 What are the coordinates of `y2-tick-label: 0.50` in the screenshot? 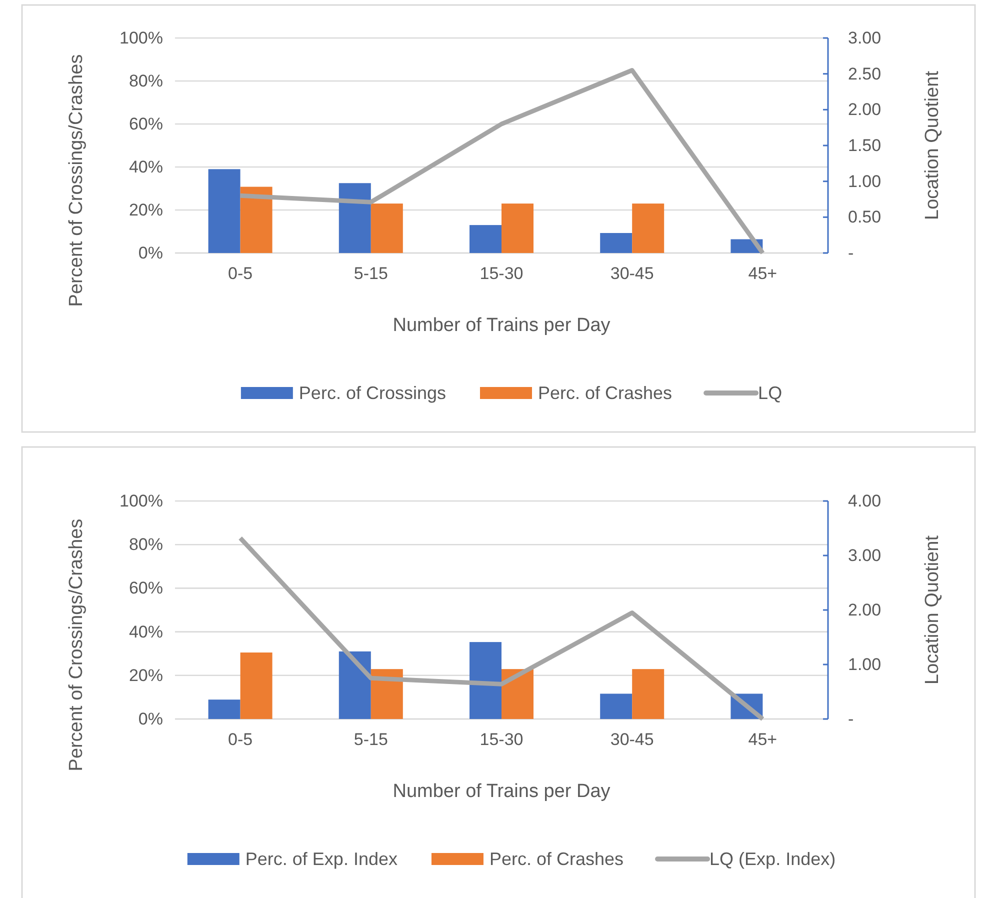 It's located at (865, 217).